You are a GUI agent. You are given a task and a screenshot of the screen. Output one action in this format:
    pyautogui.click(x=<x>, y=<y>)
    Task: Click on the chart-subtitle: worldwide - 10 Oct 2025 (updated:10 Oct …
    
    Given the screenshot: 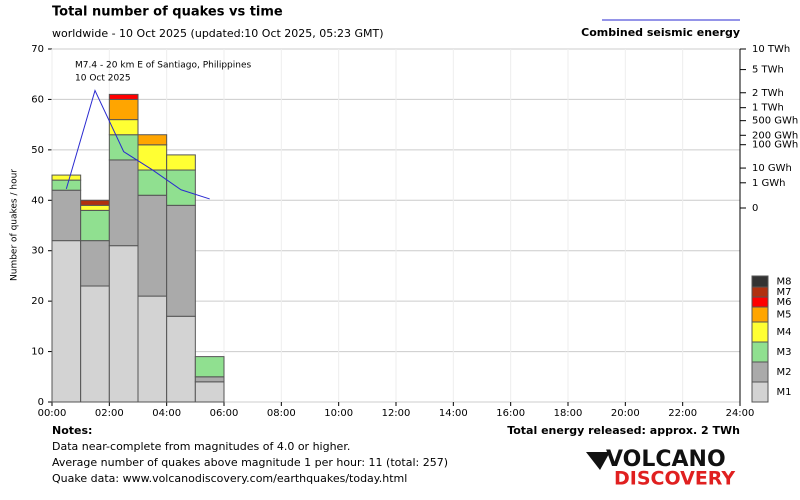 What is the action you would take?
    pyautogui.click(x=218, y=33)
    